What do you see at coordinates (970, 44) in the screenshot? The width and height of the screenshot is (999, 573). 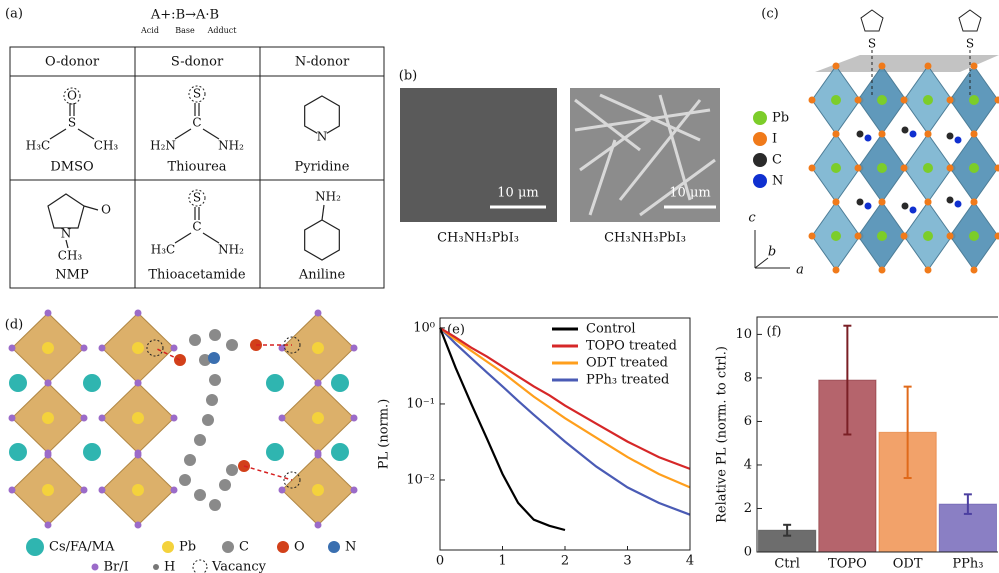 I see `ligand-atom: S` at bounding box center [970, 44].